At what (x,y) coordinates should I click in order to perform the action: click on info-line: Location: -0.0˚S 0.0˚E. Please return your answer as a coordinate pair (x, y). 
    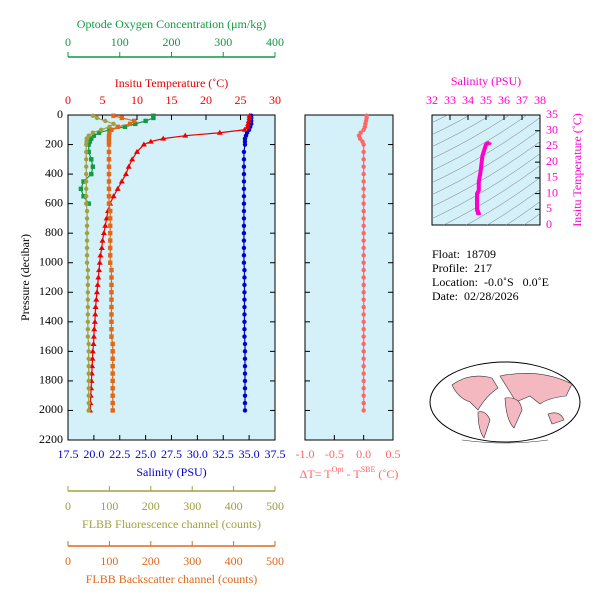
    Looking at the image, I should click on (490, 282).